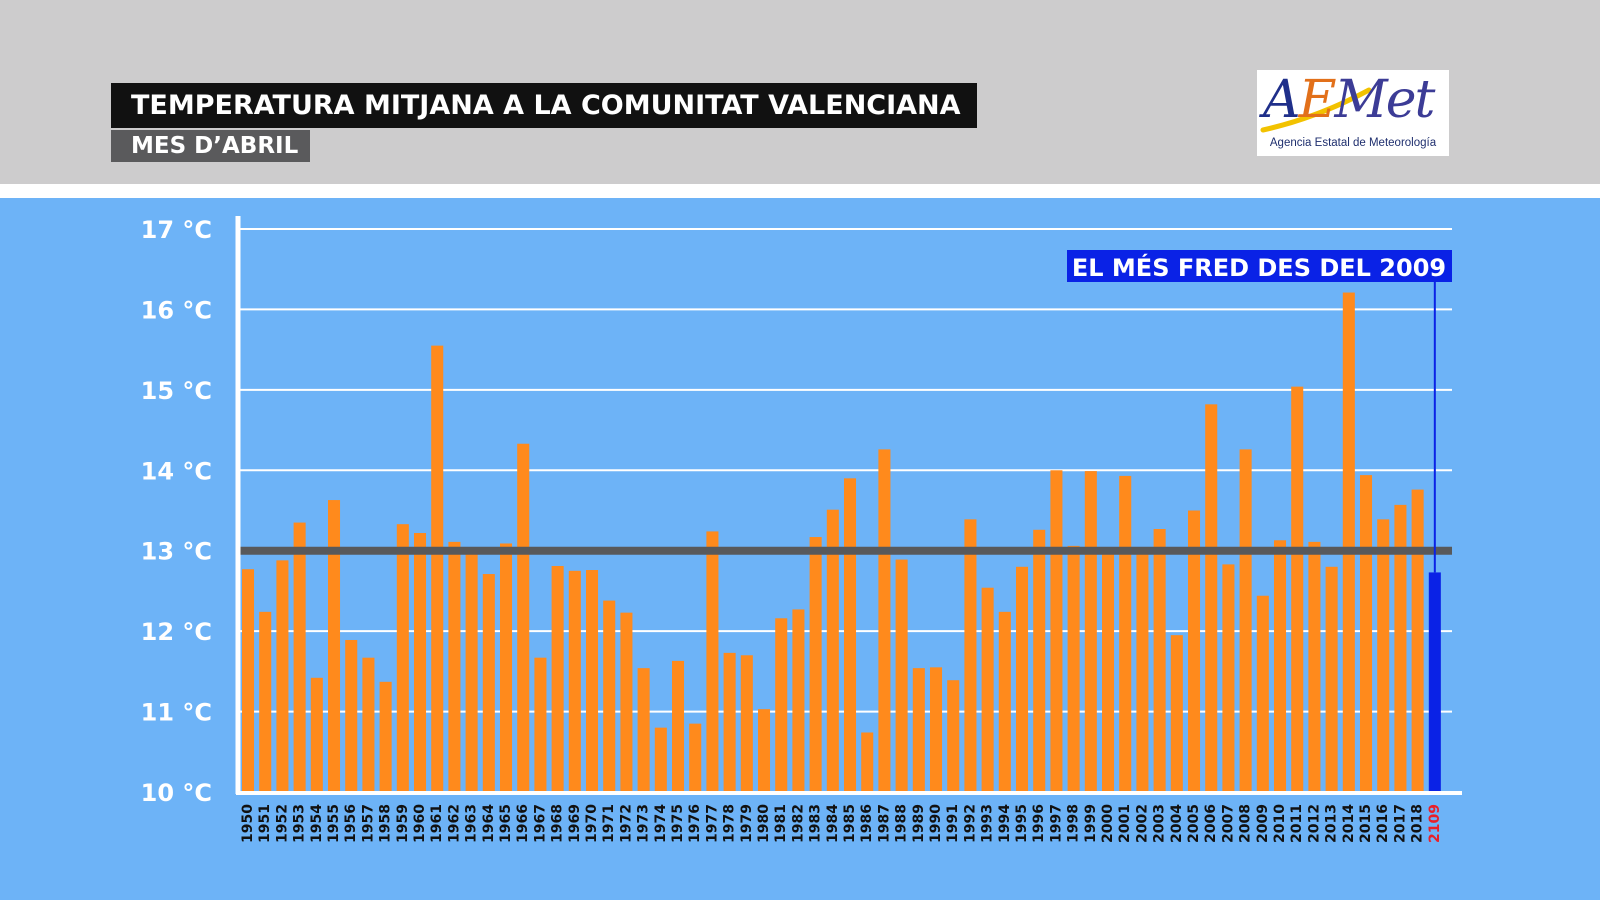  What do you see at coordinates (403, 823) in the screenshot?
I see `x-tick-label: 1959` at bounding box center [403, 823].